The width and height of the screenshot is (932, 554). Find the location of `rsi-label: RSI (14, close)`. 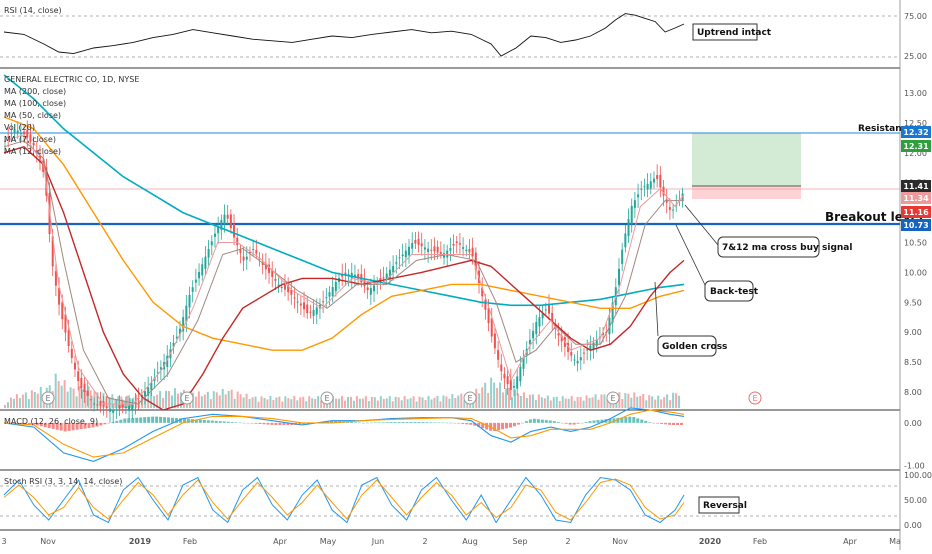

rsi-label: RSI (14, close) is located at coordinates (33, 10).